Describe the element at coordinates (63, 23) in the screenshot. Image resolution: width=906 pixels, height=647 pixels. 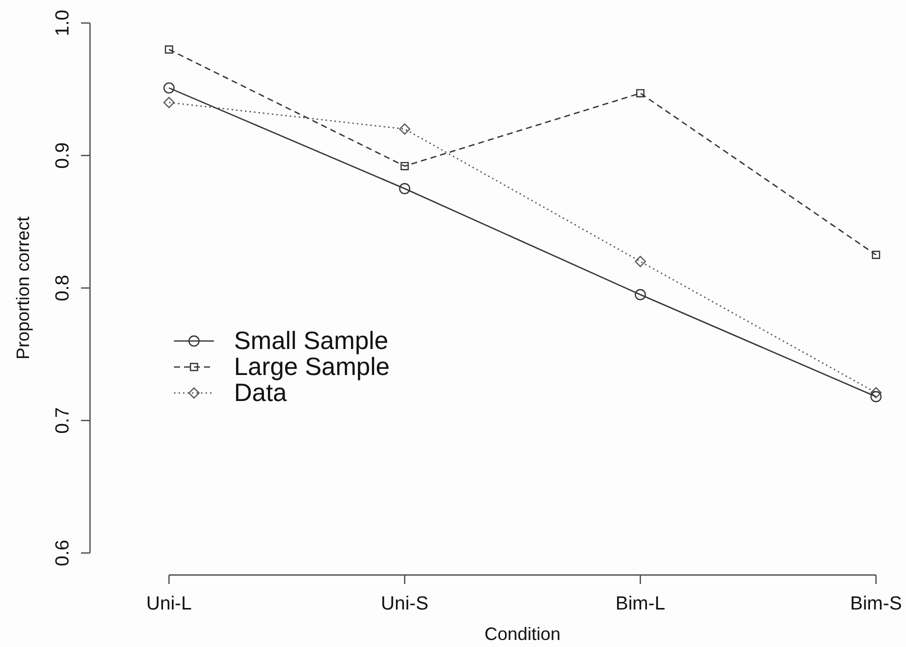
I see `y-tick-label: 1.0` at that location.